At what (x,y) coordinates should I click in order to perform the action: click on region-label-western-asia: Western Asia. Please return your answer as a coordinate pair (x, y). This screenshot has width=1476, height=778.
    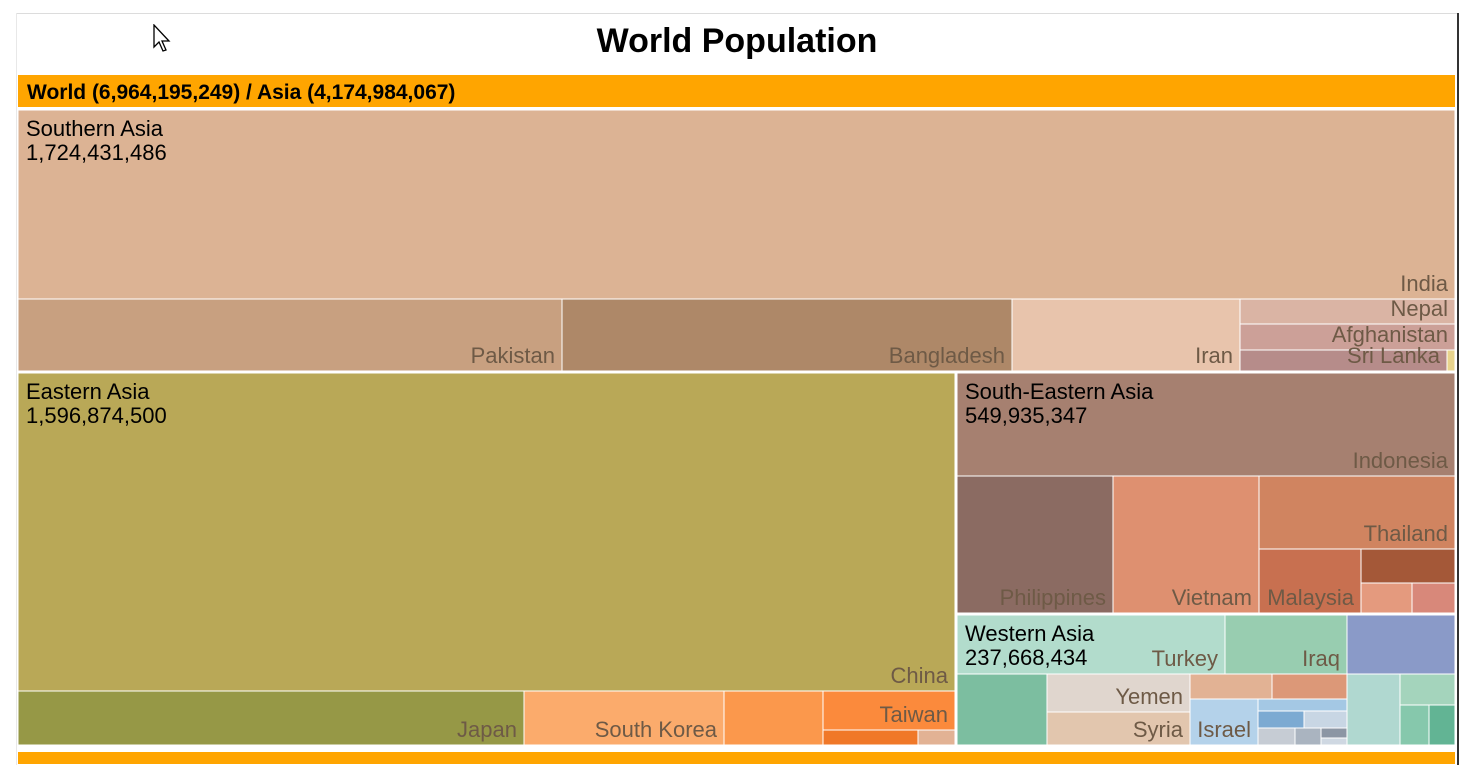
    Looking at the image, I should click on (1030, 633).